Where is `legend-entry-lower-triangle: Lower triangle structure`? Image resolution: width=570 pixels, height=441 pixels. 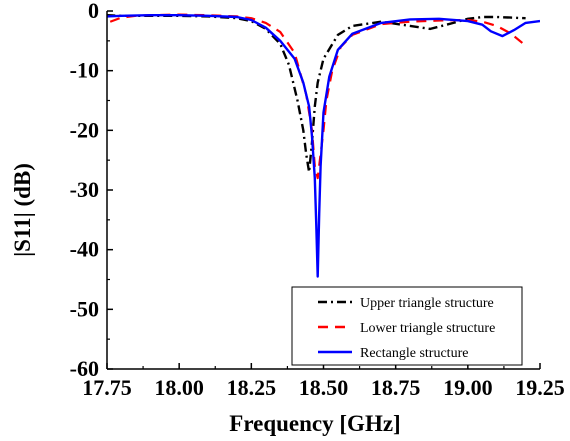
legend-entry-lower-triangle: Lower triangle structure is located at coordinates (427, 328).